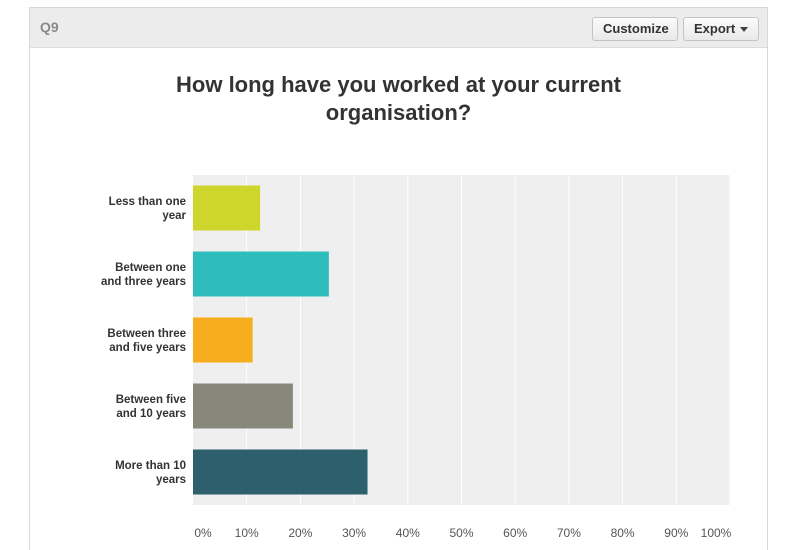 This screenshot has height=550, width=800. What do you see at coordinates (623, 533) in the screenshot?
I see `x-tick-label: 80%` at bounding box center [623, 533].